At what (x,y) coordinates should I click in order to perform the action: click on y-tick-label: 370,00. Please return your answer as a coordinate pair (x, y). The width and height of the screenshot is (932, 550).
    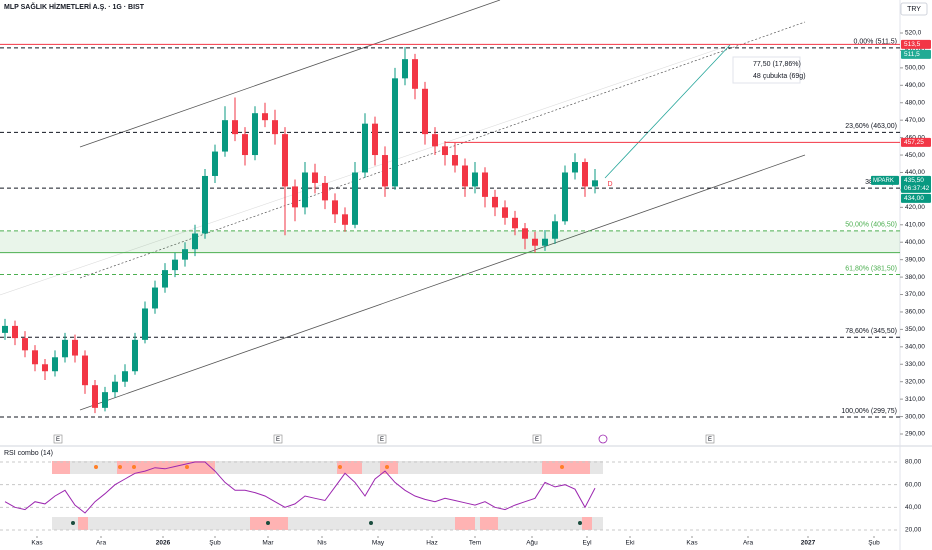
    Looking at the image, I should click on (915, 294).